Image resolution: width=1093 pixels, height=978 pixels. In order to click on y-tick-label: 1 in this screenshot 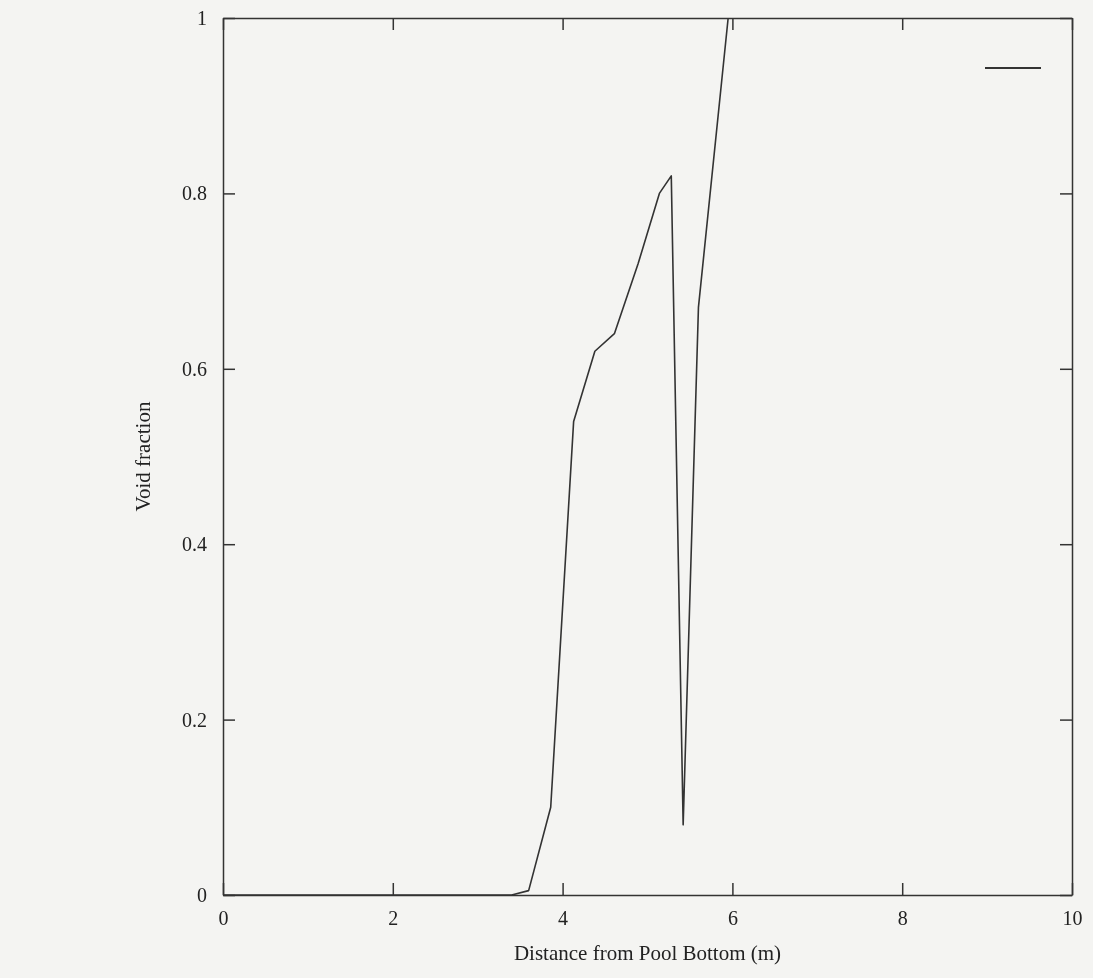, I will do `click(202, 17)`.